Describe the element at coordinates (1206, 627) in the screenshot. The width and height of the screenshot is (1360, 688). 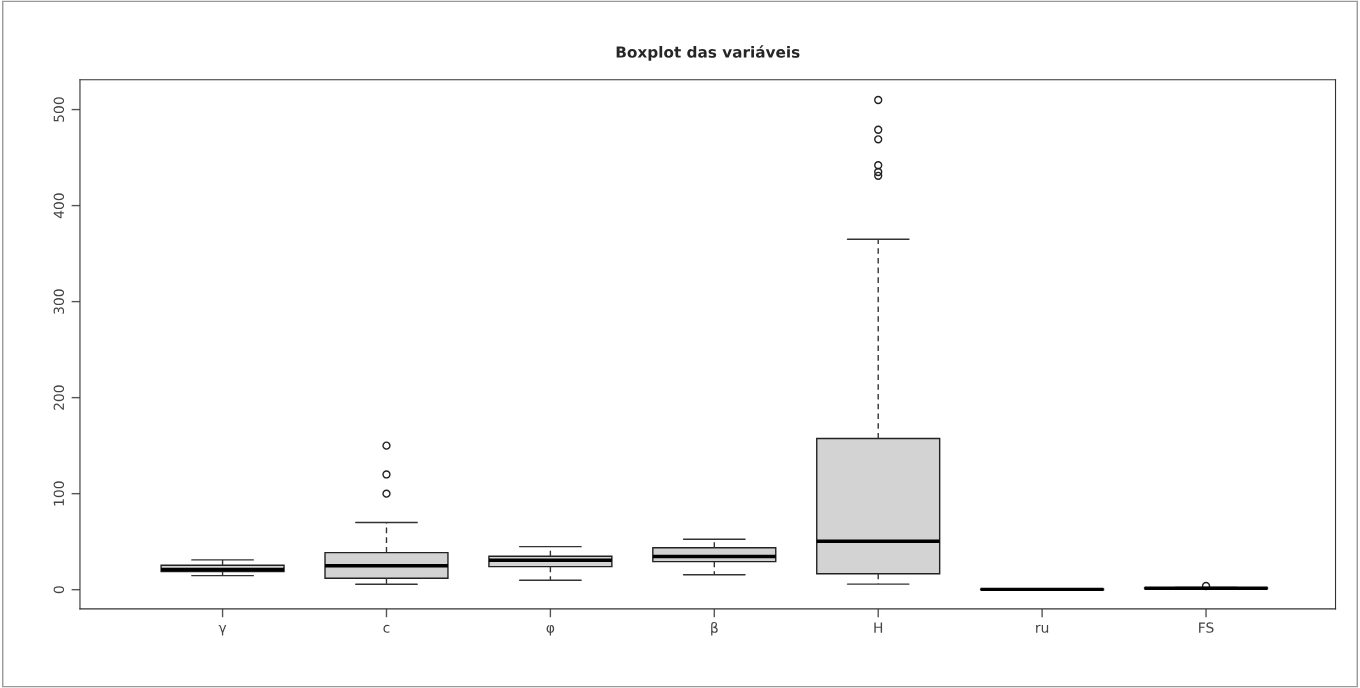
I see `x-tick-label: FS` at that location.